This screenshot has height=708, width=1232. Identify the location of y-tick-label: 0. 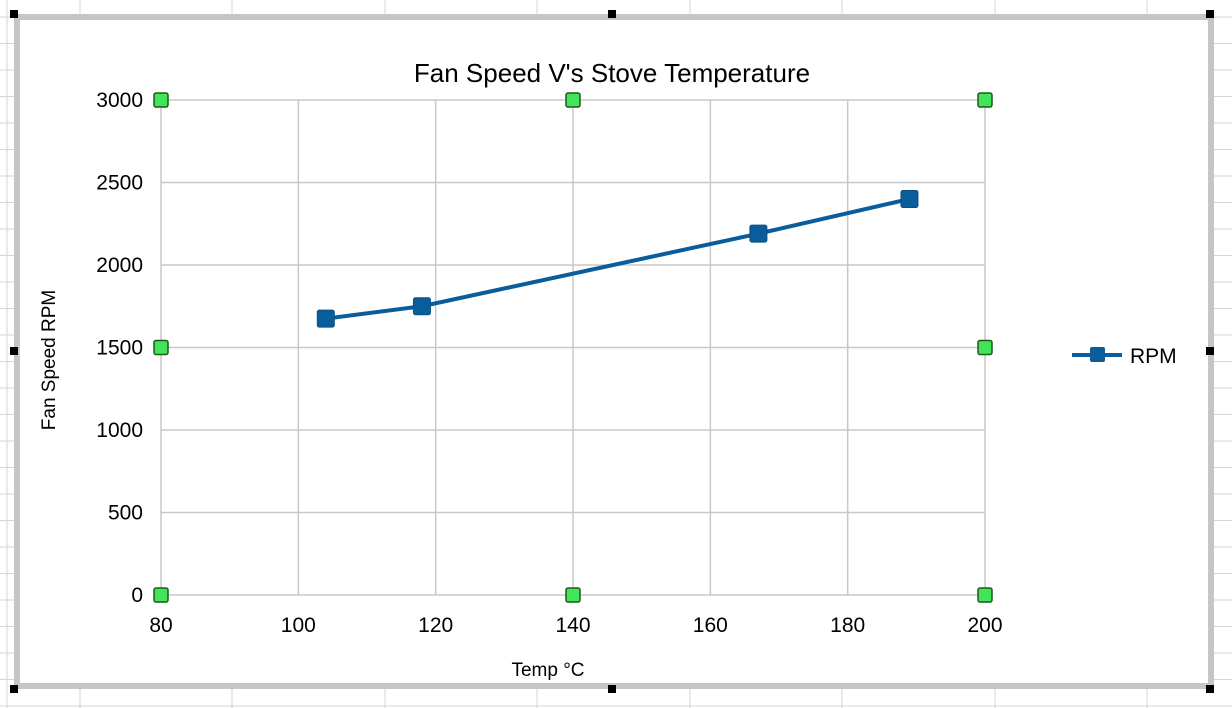
(137, 595).